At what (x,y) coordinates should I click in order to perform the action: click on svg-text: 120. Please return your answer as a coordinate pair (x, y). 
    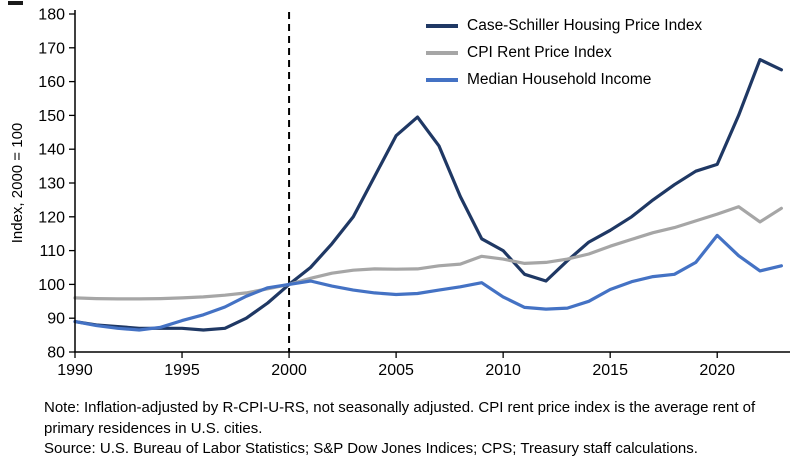
    Looking at the image, I should click on (51, 217).